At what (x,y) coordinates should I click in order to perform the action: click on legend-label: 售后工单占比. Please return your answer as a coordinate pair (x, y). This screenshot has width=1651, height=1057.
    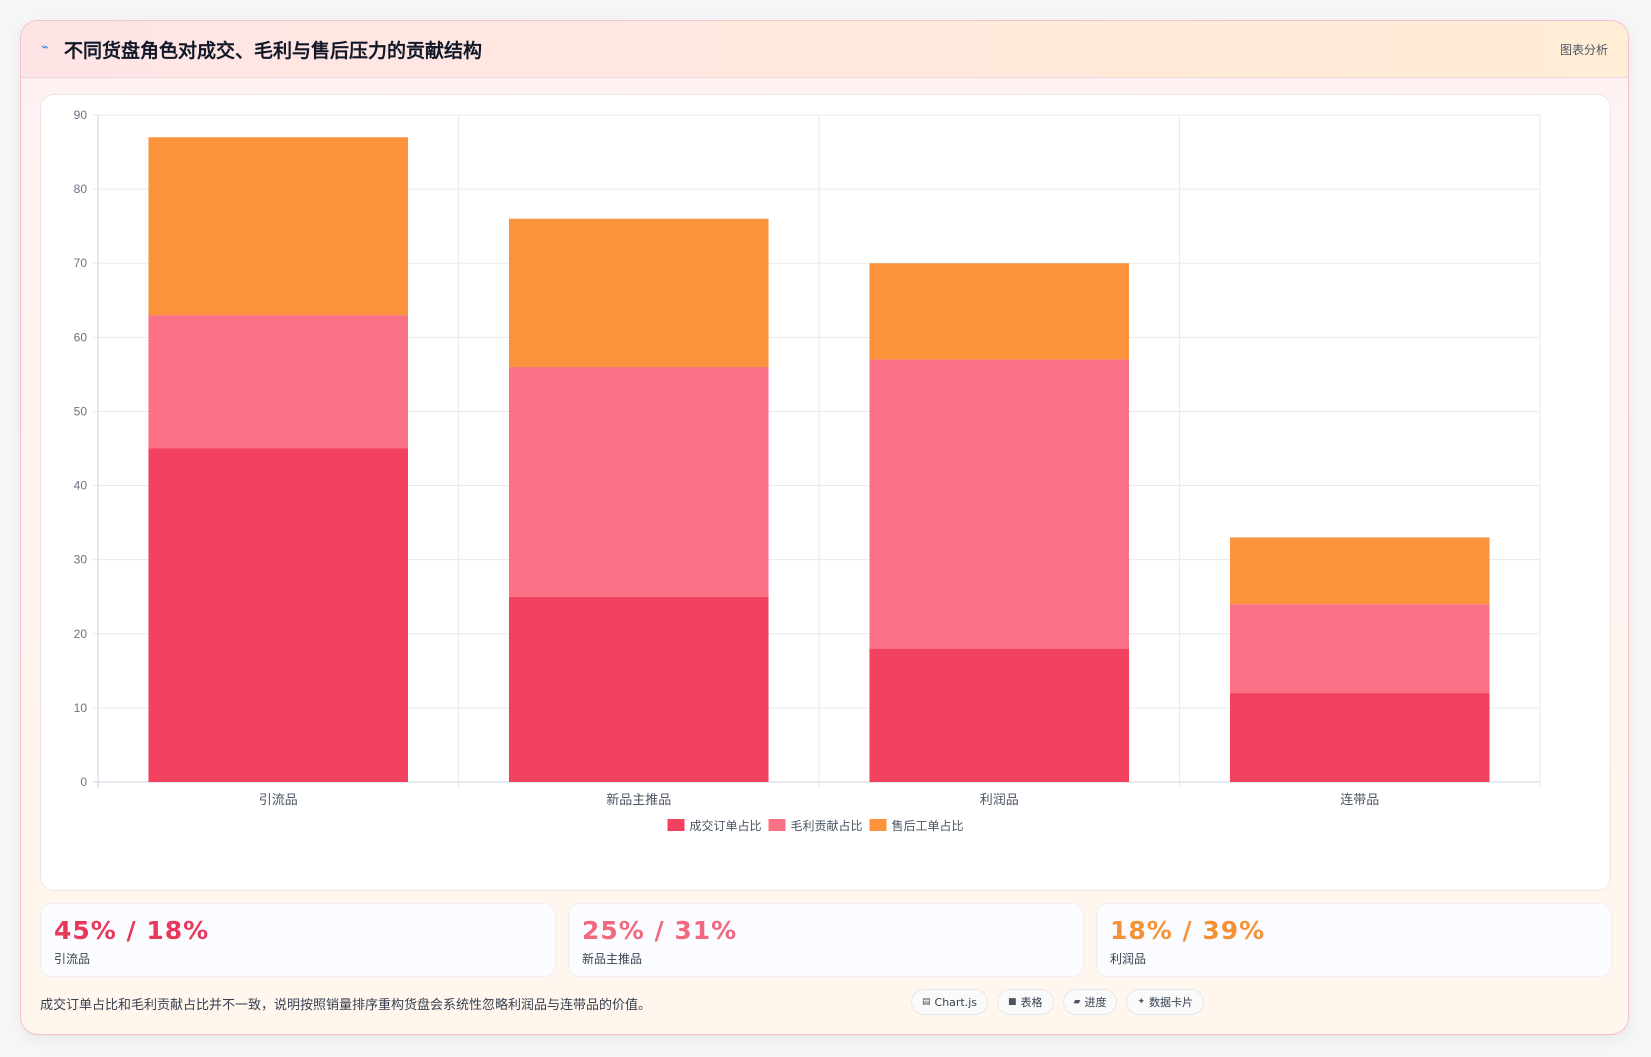
    Looking at the image, I should click on (928, 825).